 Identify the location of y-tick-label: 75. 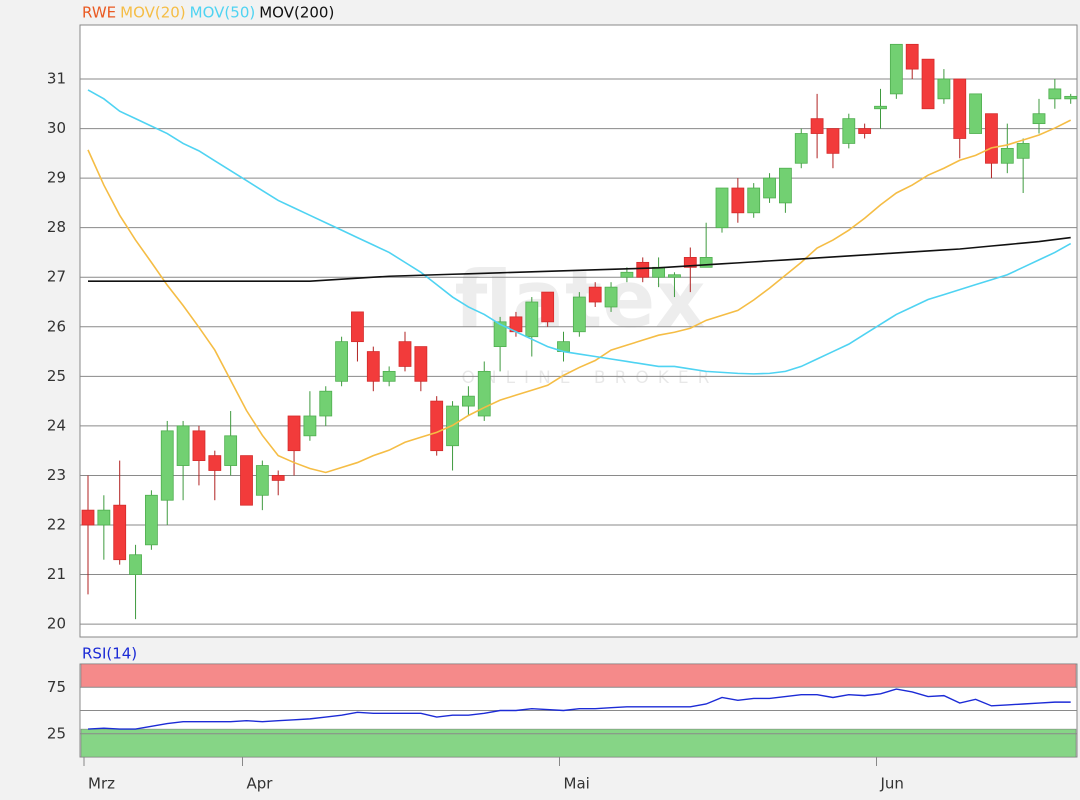
(56, 687).